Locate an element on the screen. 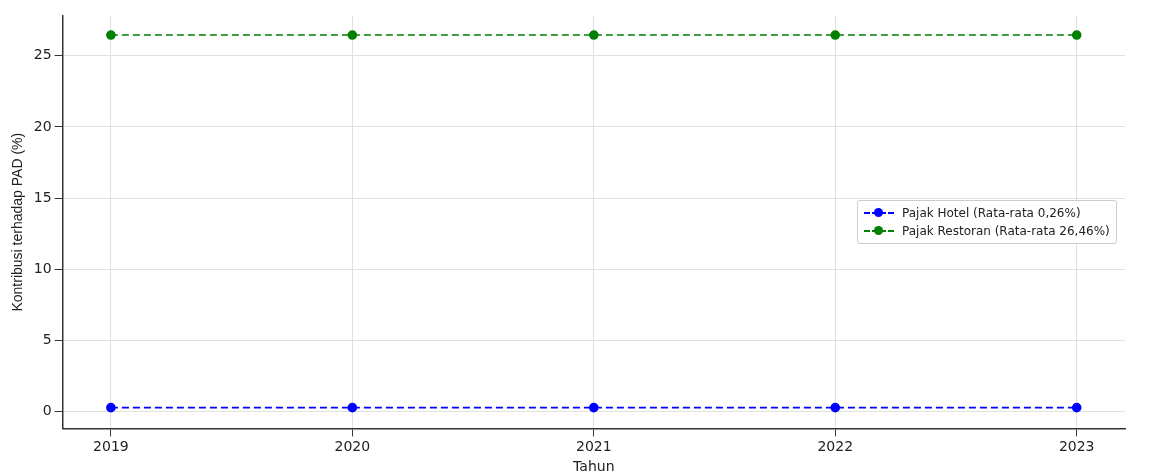 The image size is (1155, 476). y-tick-label: 10 is located at coordinates (42, 267).